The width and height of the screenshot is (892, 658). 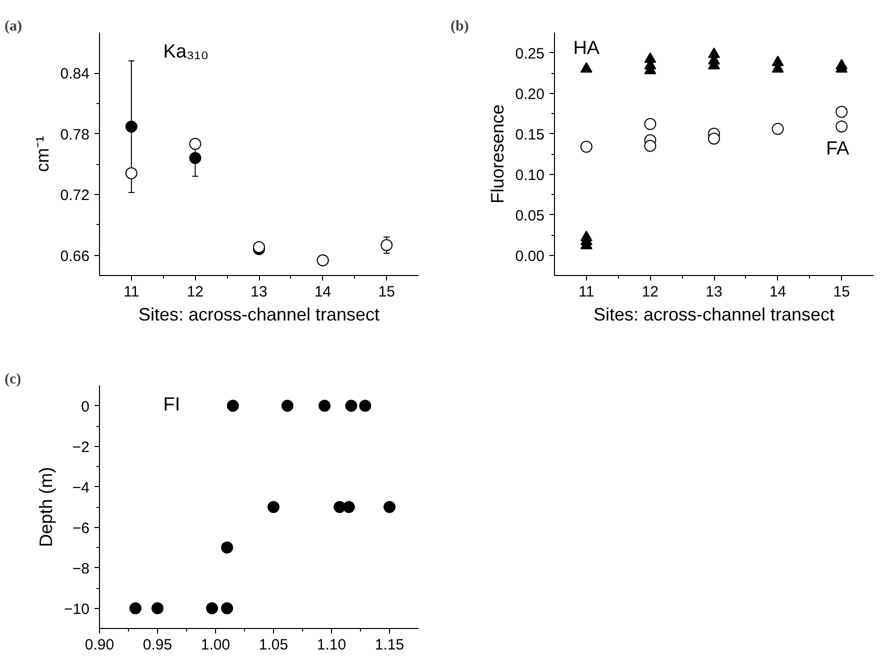 I want to click on y-tick-label: 0.15, so click(x=530, y=135).